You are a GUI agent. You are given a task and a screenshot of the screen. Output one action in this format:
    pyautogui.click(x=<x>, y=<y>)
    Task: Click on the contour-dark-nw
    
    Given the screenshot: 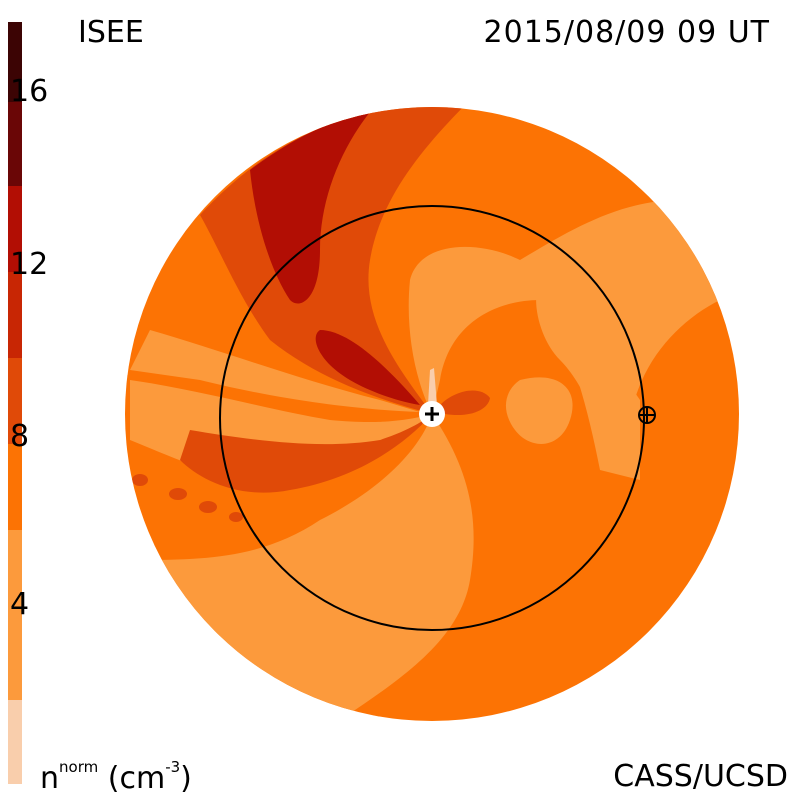 What is the action you would take?
    pyautogui.click(x=310, y=208)
    